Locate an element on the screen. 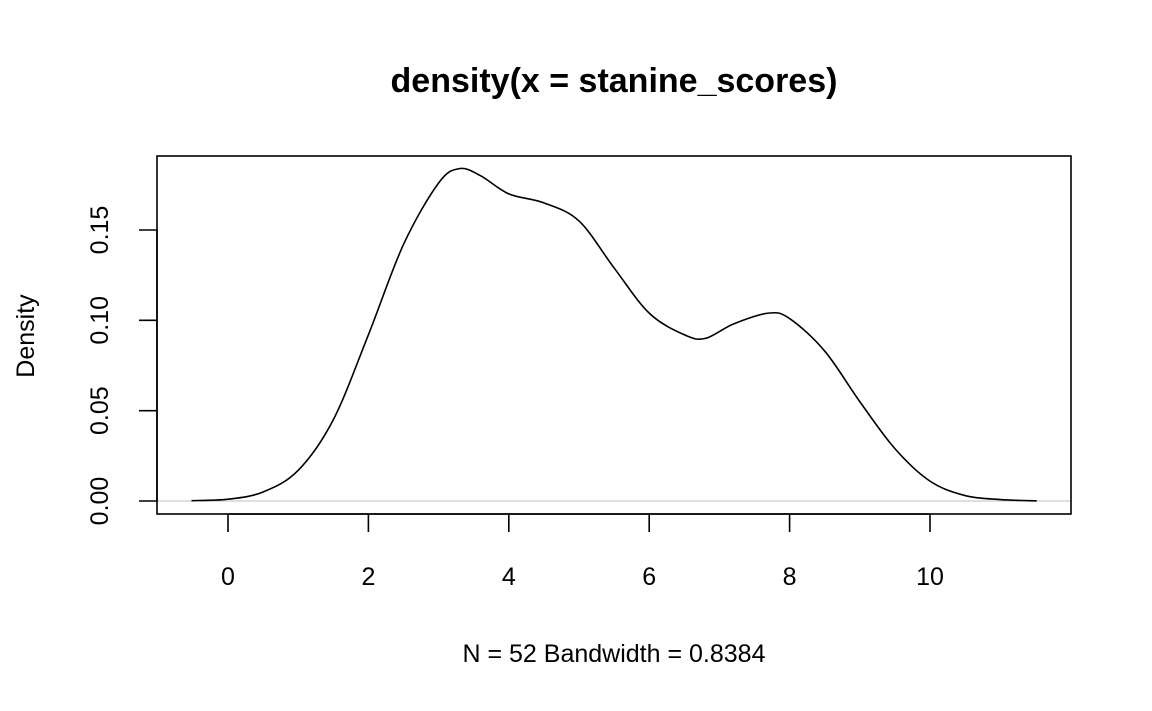  x-axis: 0 2 4 6 8 10 is located at coordinates (582, 552).